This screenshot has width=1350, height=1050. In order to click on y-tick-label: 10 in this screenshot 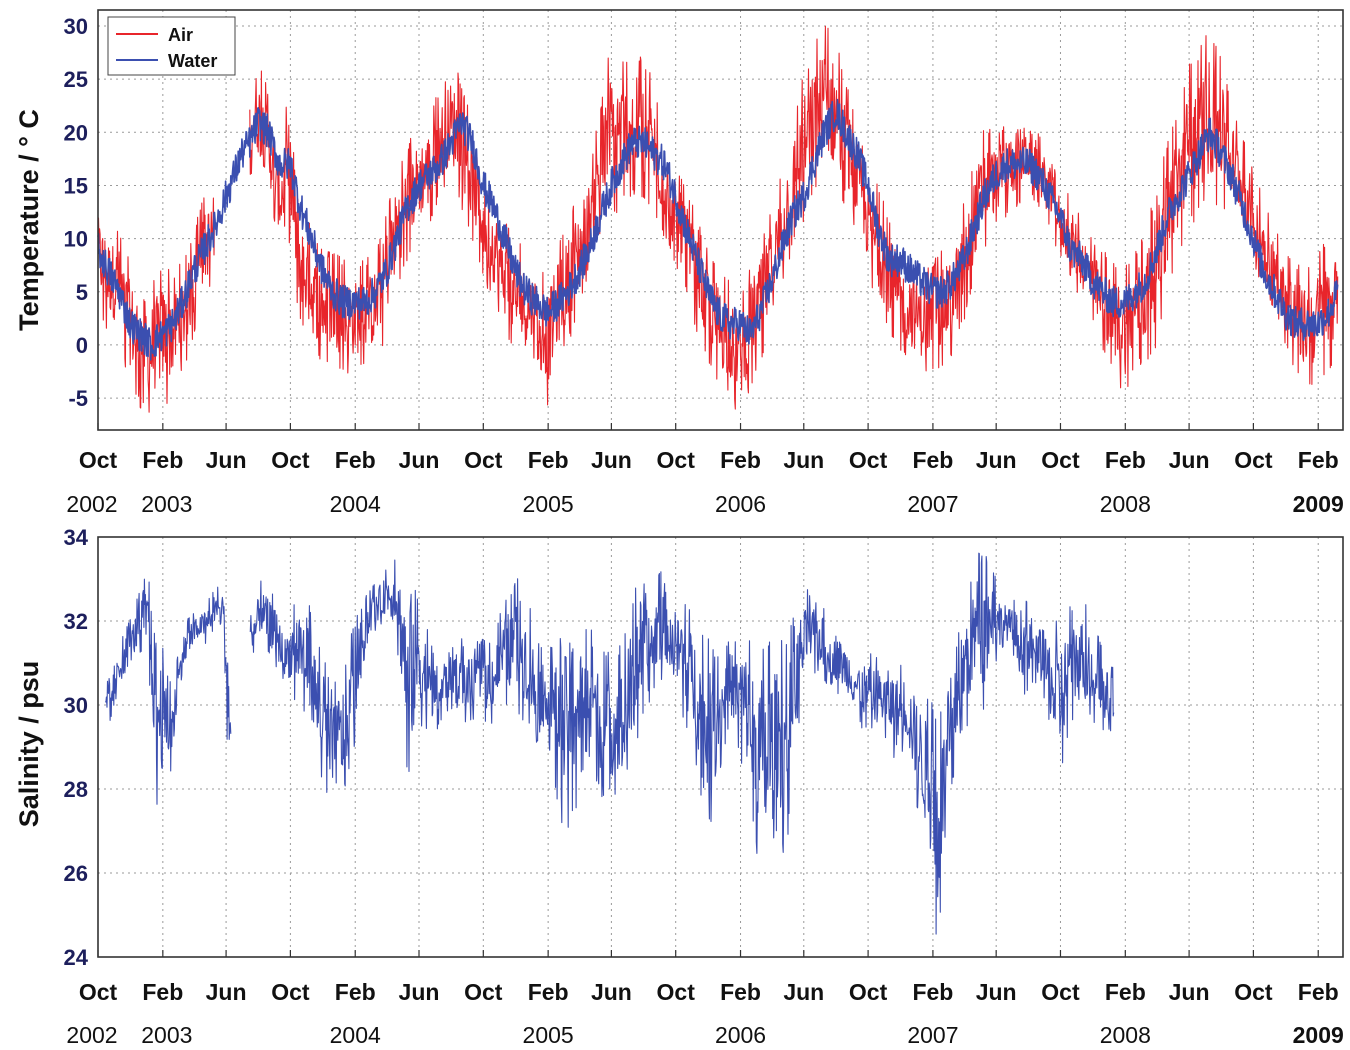, I will do `click(76, 239)`.